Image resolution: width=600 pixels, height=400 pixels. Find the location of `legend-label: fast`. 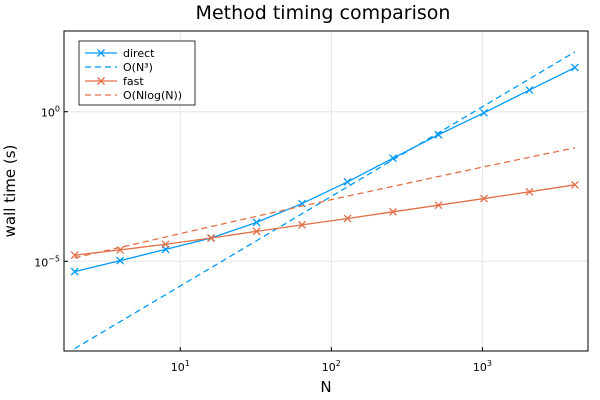

legend-label: fast is located at coordinates (133, 81).